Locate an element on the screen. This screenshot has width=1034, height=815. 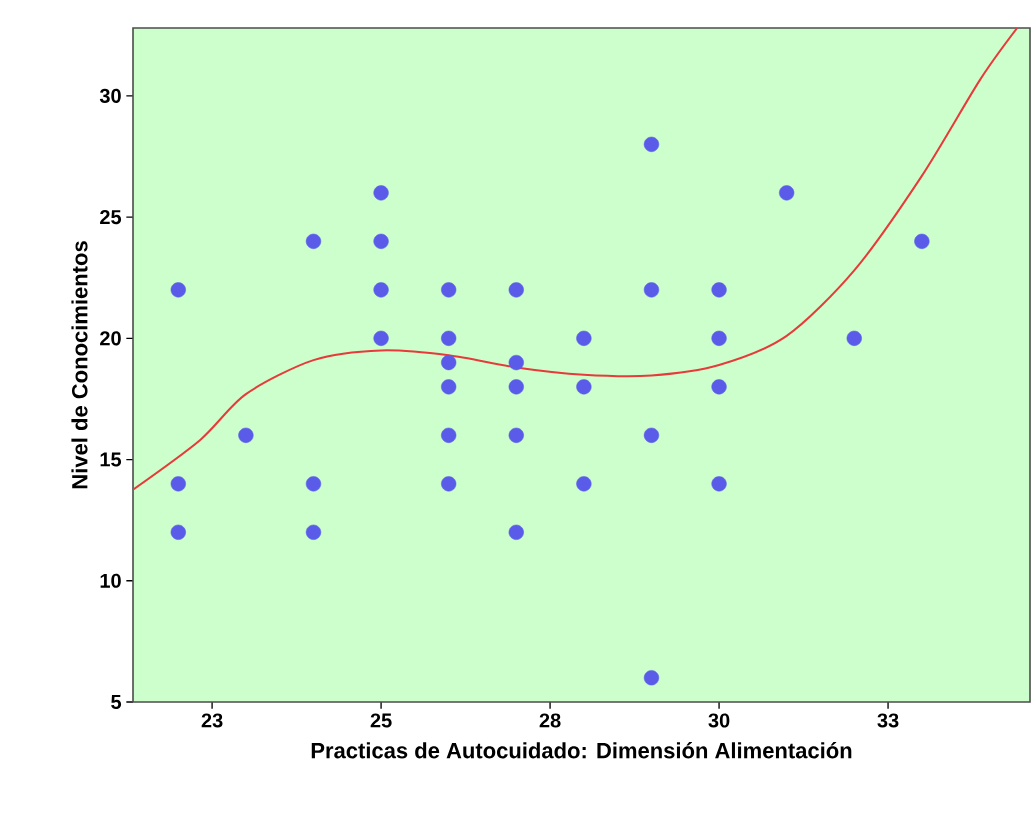
x-tick-label: 28 is located at coordinates (550, 720).